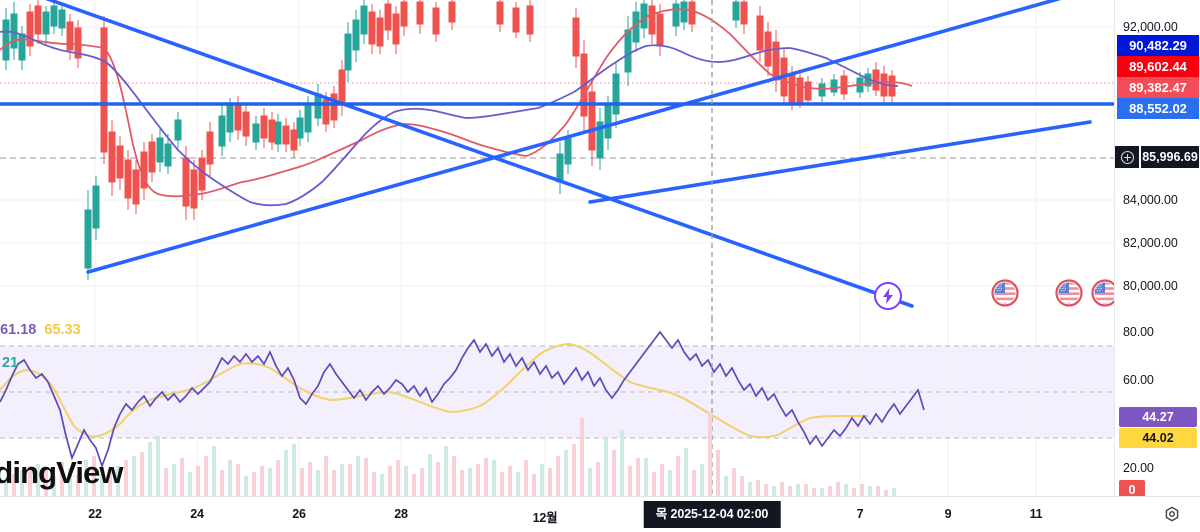 This screenshot has height=532, width=1200. What do you see at coordinates (1138, 380) in the screenshot?
I see `rsi-tick: 60.00` at bounding box center [1138, 380].